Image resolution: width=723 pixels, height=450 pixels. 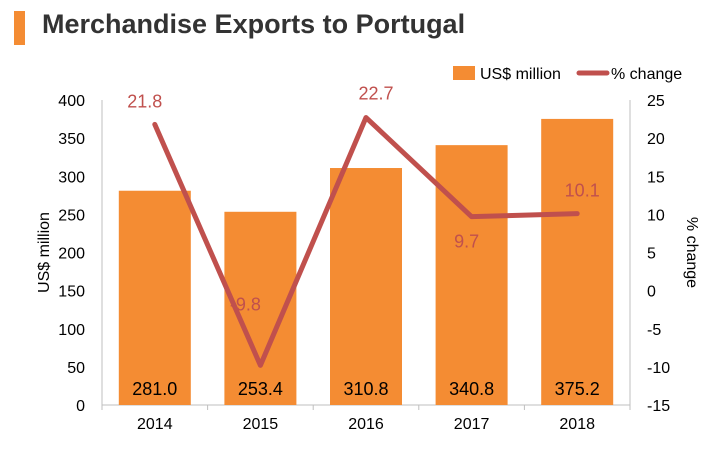 I want to click on y2-tick-label: 15, so click(x=656, y=177).